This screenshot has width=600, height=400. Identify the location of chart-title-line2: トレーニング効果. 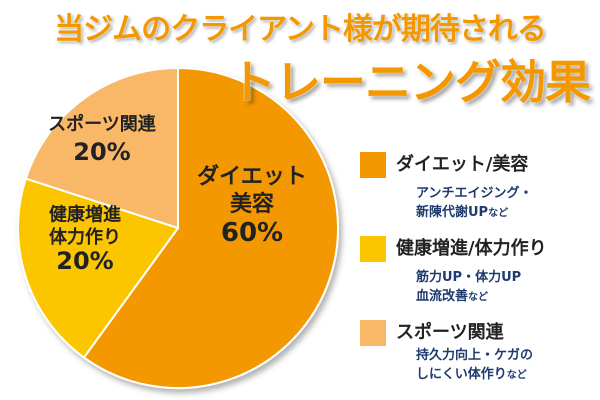
(410, 82).